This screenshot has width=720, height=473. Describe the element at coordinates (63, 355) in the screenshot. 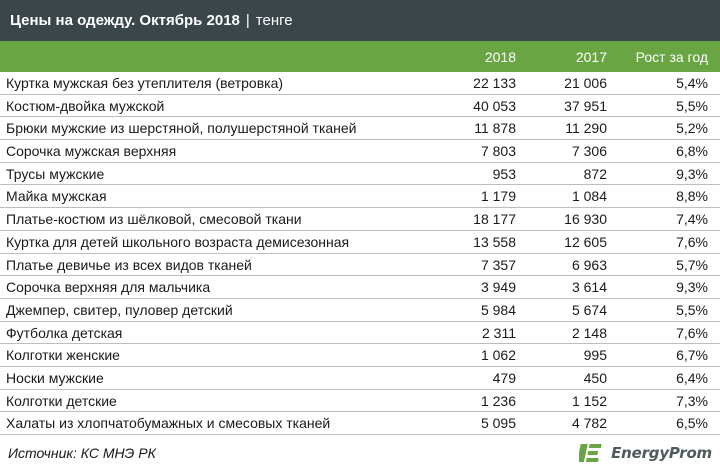

I see `row-name: Колготки женские` at that location.